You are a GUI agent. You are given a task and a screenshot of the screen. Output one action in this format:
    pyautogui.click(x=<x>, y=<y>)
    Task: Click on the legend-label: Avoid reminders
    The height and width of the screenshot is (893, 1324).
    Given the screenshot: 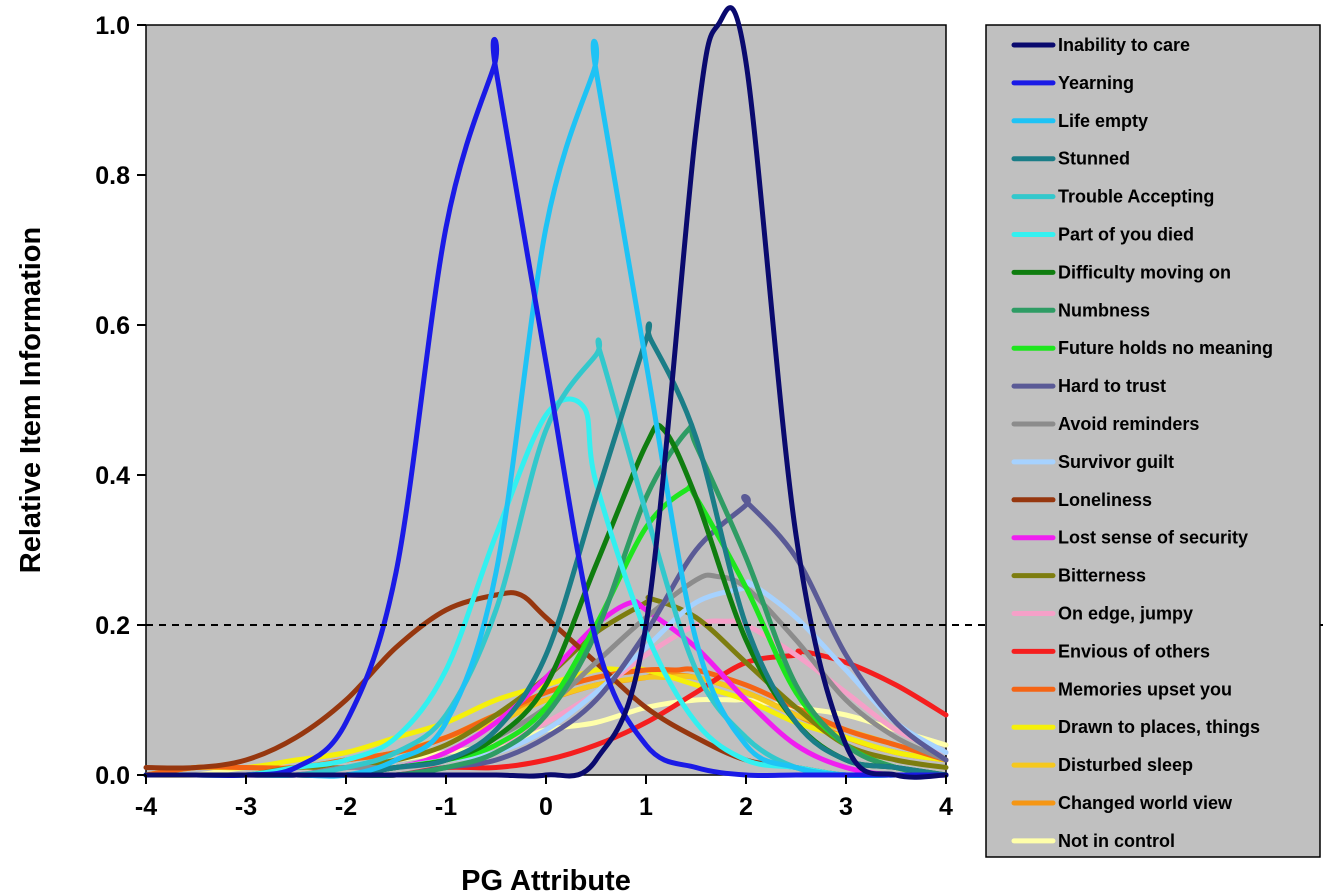 What is the action you would take?
    pyautogui.click(x=1128, y=424)
    